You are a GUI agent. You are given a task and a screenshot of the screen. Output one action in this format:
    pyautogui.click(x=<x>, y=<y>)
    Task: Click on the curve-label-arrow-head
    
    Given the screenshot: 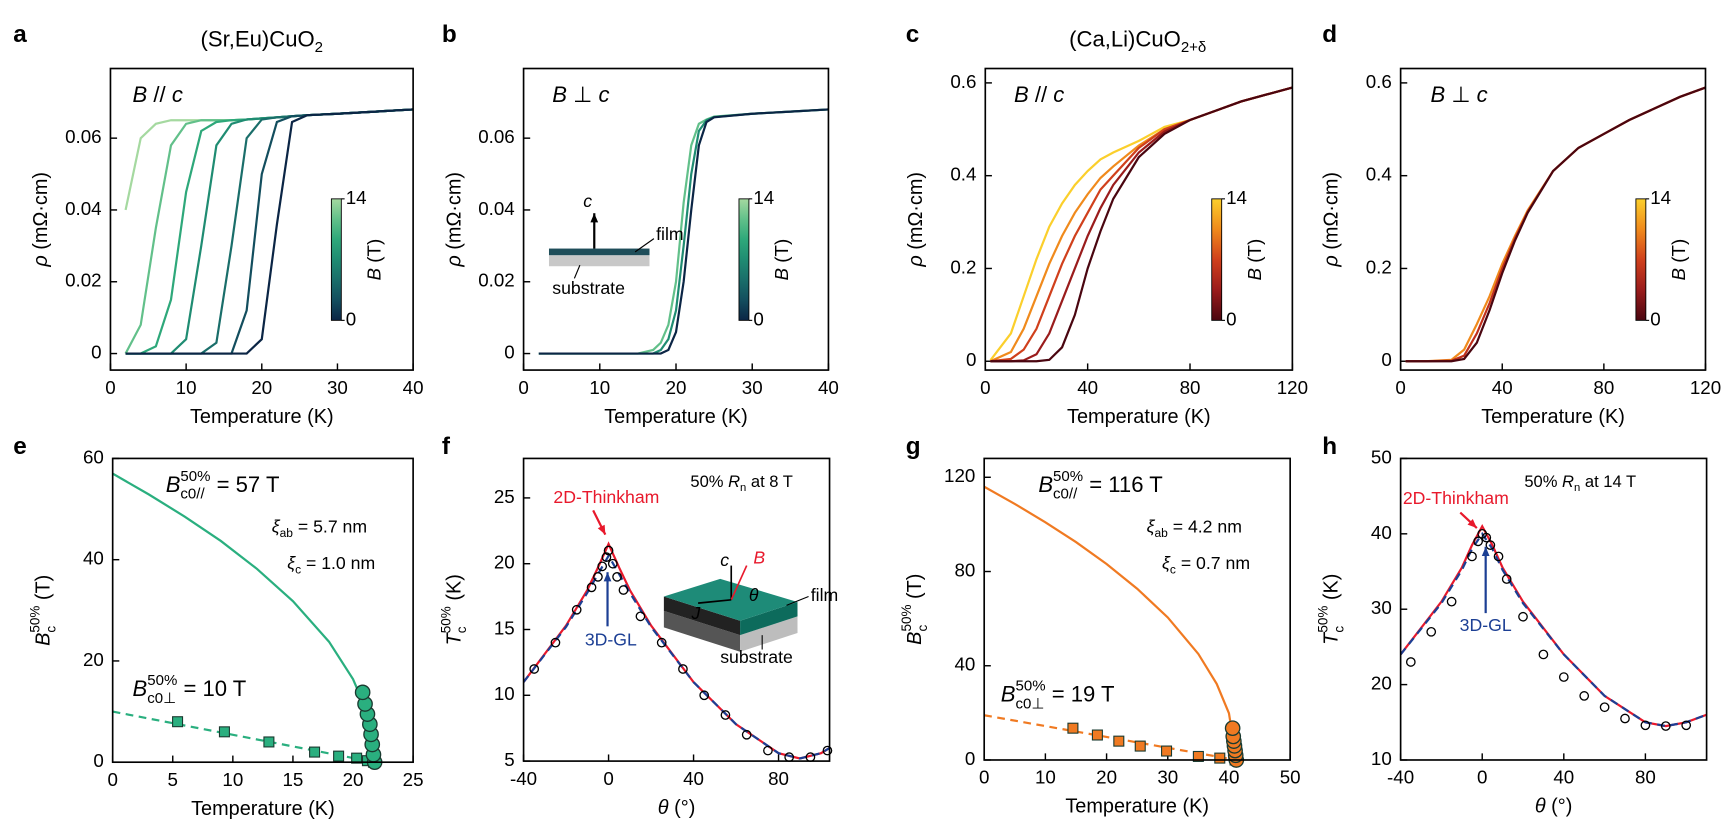 What is the action you would take?
    pyautogui.click(x=1472, y=523)
    